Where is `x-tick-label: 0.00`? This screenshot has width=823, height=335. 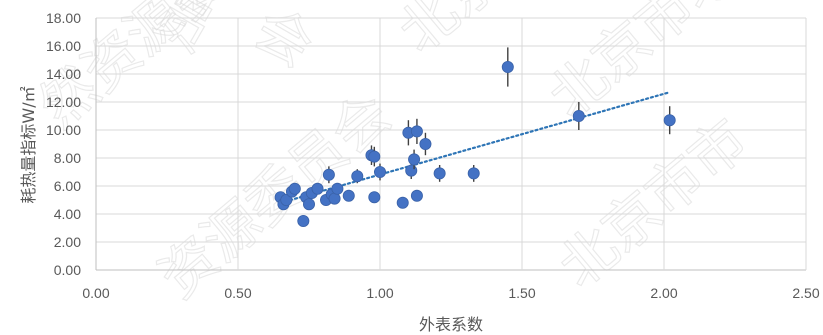
x-tick-label: 0.00 is located at coordinates (95, 293).